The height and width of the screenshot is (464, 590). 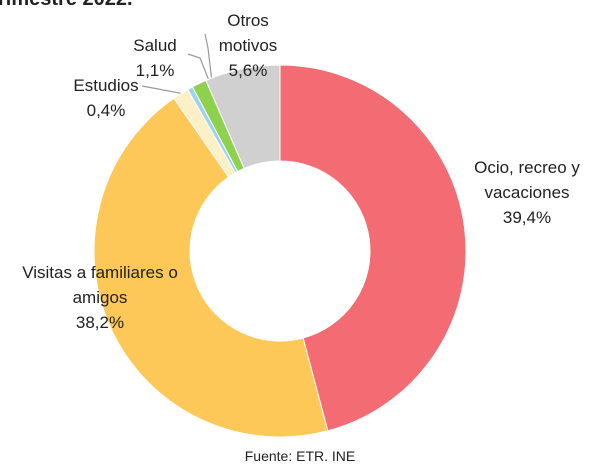 What do you see at coordinates (155, 70) in the screenshot?
I see `value-label: 1,1%` at bounding box center [155, 70].